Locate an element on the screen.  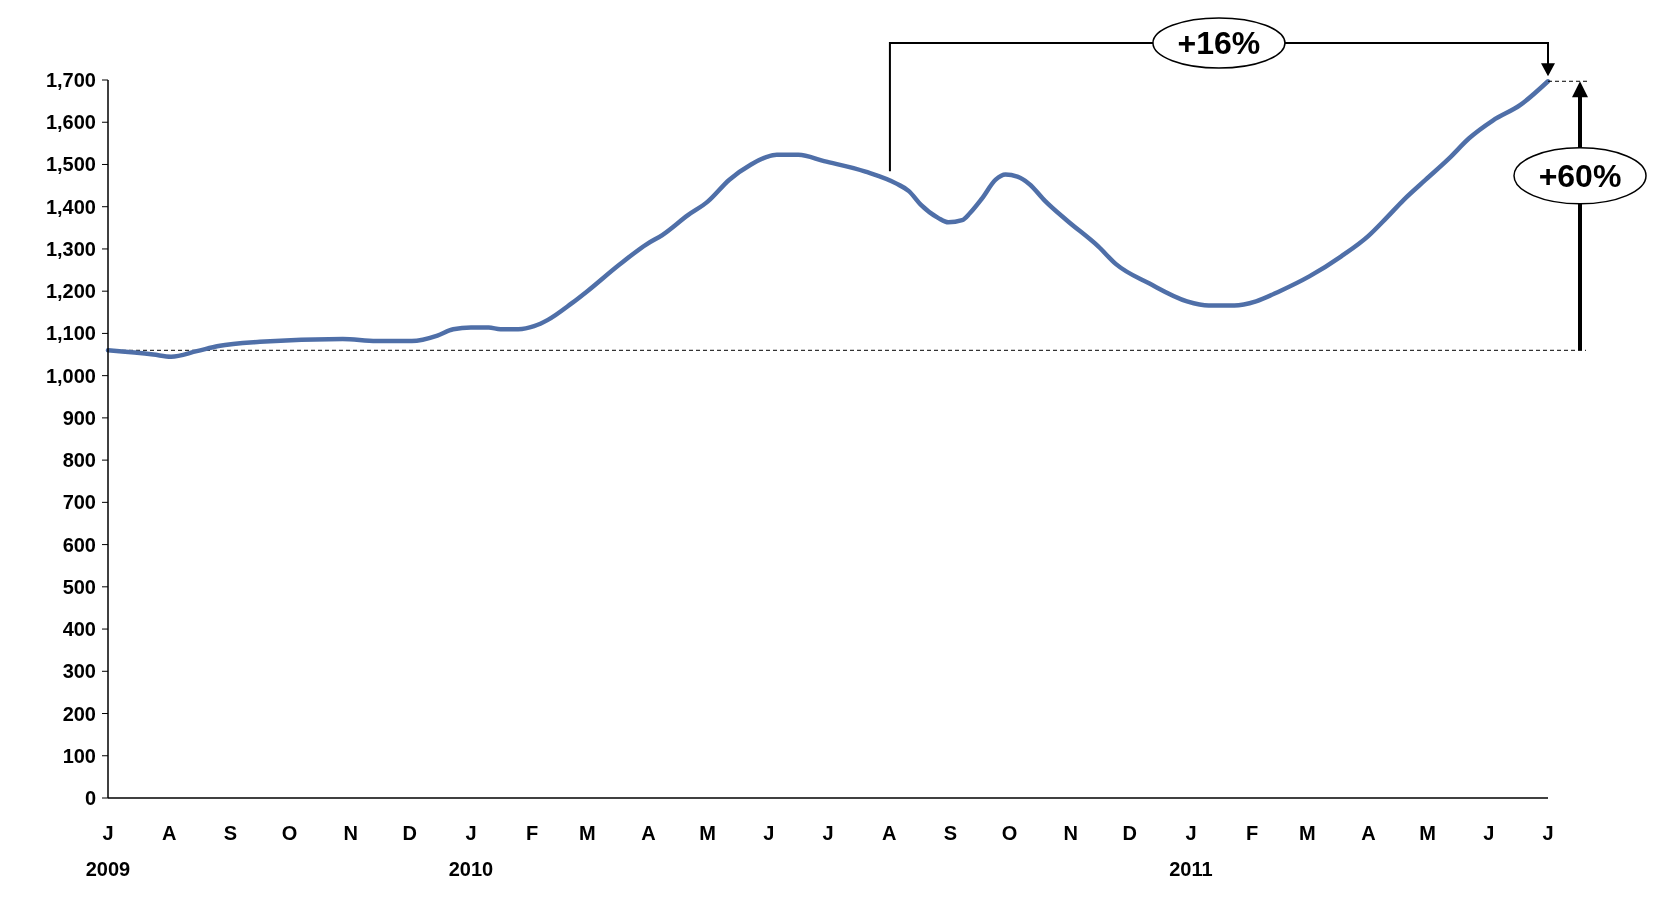
y-tick-label: 1,100 is located at coordinates (70, 333).